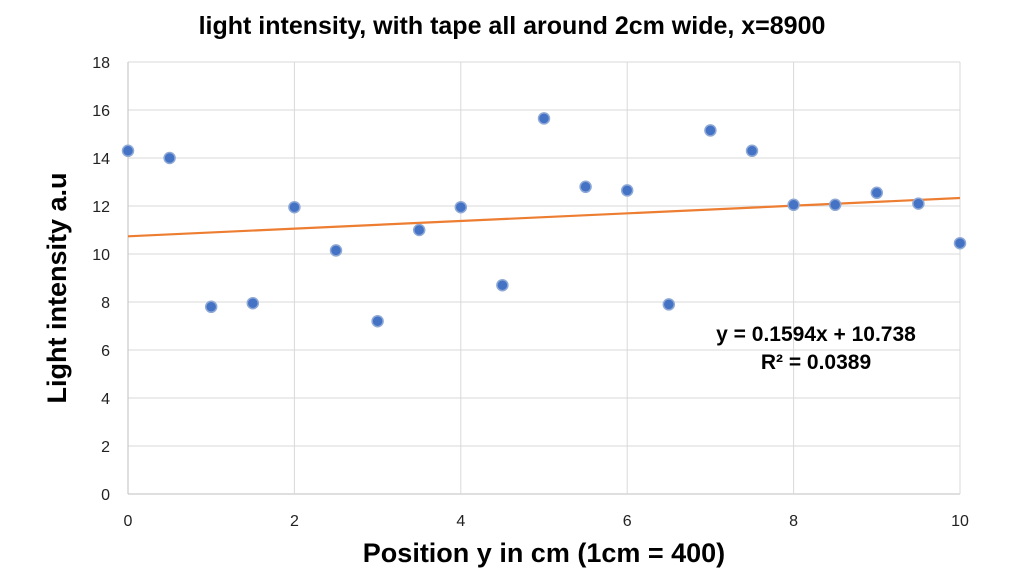 Image resolution: width=1024 pixels, height=576 pixels. I want to click on y-tick-label: 10, so click(101, 255).